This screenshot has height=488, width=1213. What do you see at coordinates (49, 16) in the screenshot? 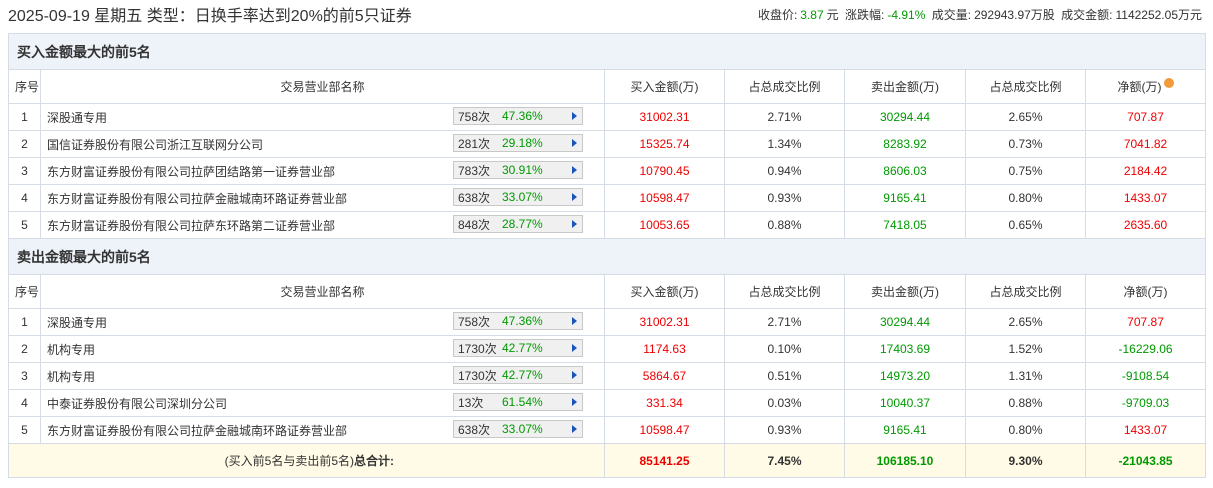
I see `date: 2025-09-19` at bounding box center [49, 16].